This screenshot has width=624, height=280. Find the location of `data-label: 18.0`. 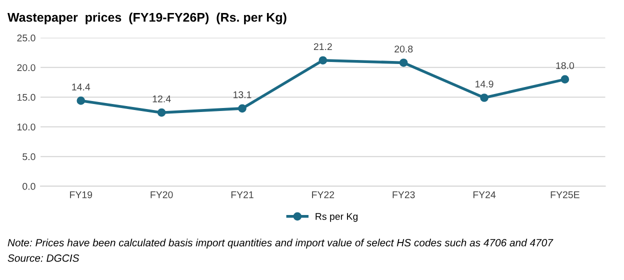

data-label: 18.0 is located at coordinates (565, 66).